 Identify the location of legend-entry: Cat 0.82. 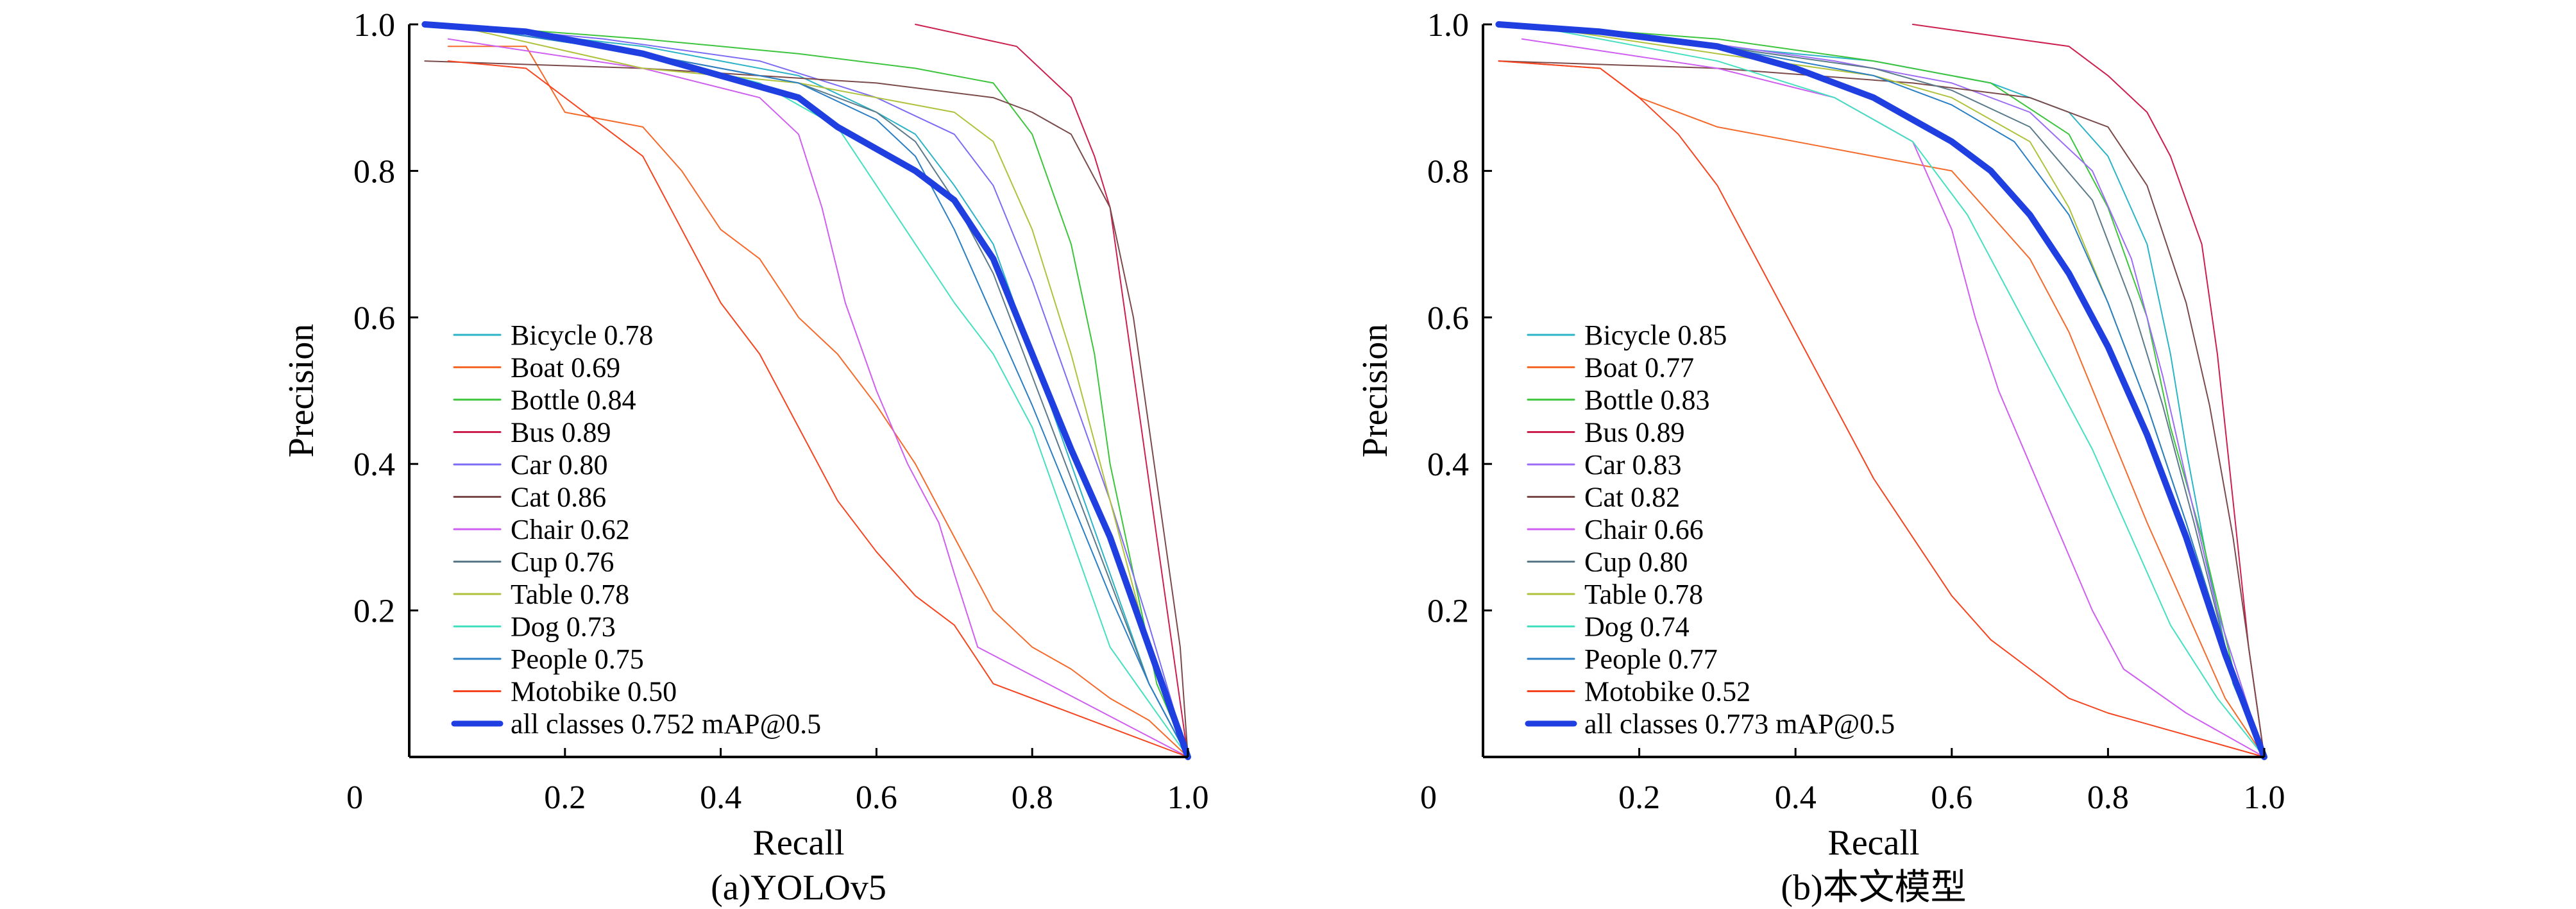
(1632, 497).